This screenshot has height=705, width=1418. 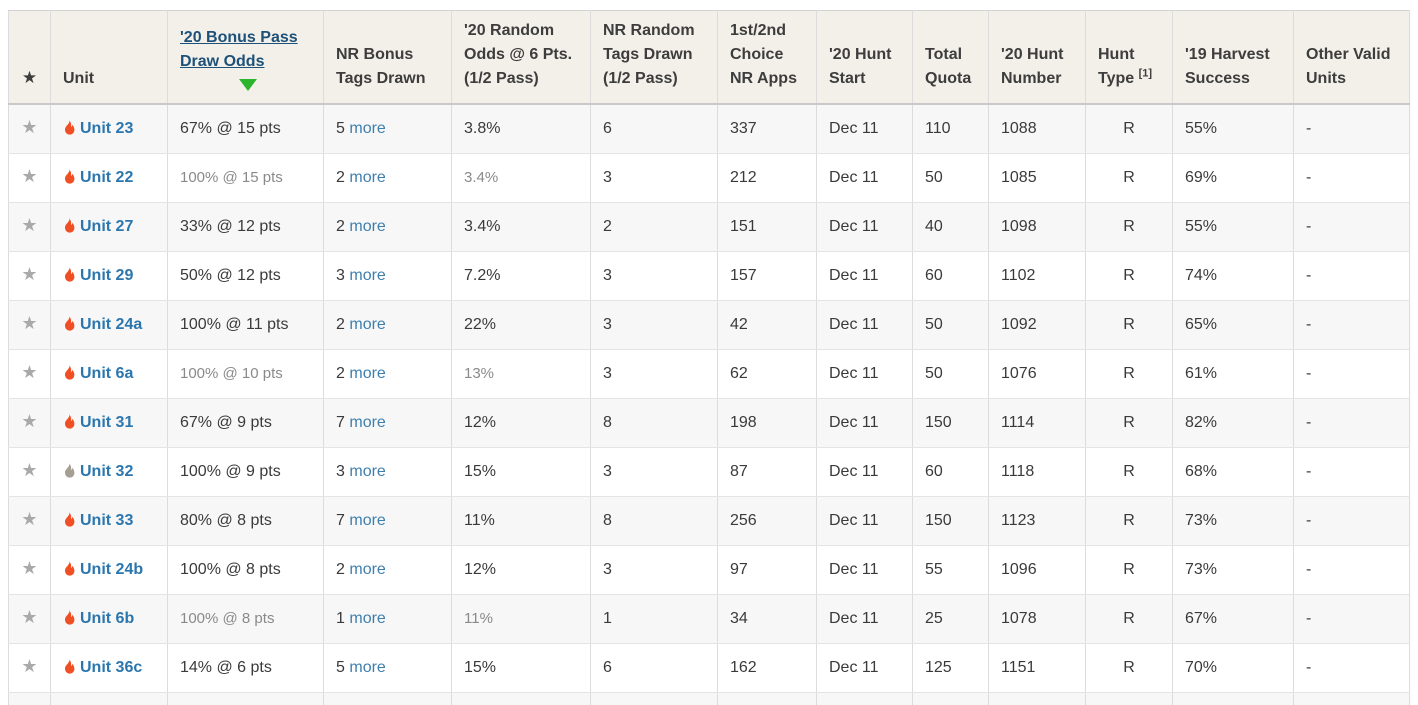 What do you see at coordinates (767, 619) in the screenshot?
I see `choice-apps-cell: 34` at bounding box center [767, 619].